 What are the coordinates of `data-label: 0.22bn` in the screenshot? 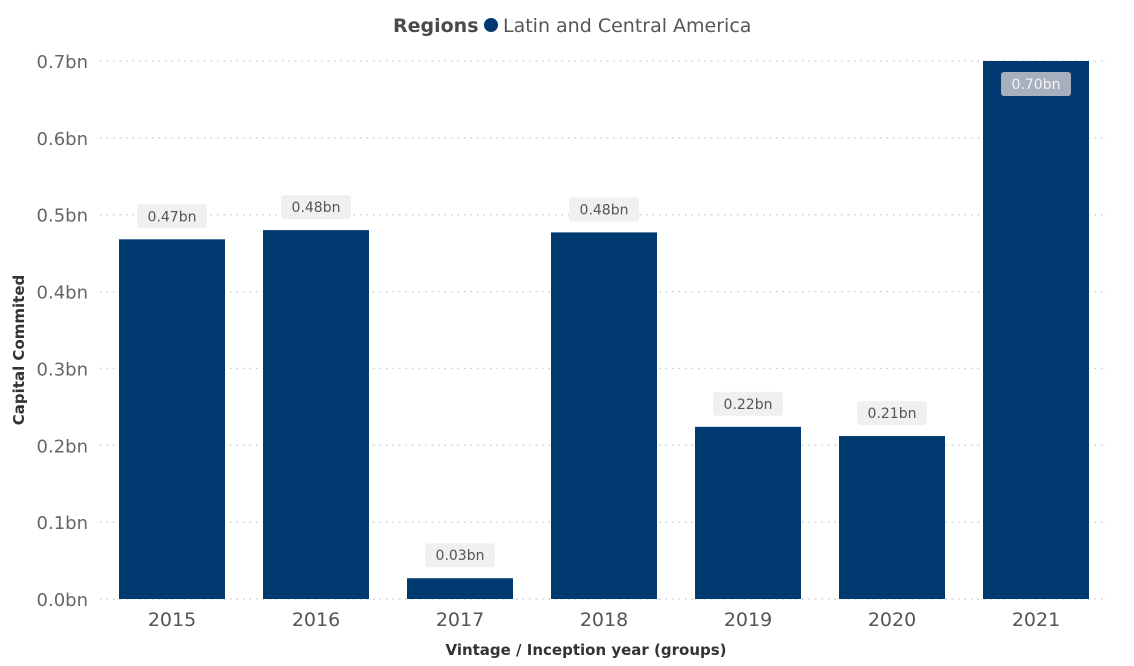 It's located at (748, 405).